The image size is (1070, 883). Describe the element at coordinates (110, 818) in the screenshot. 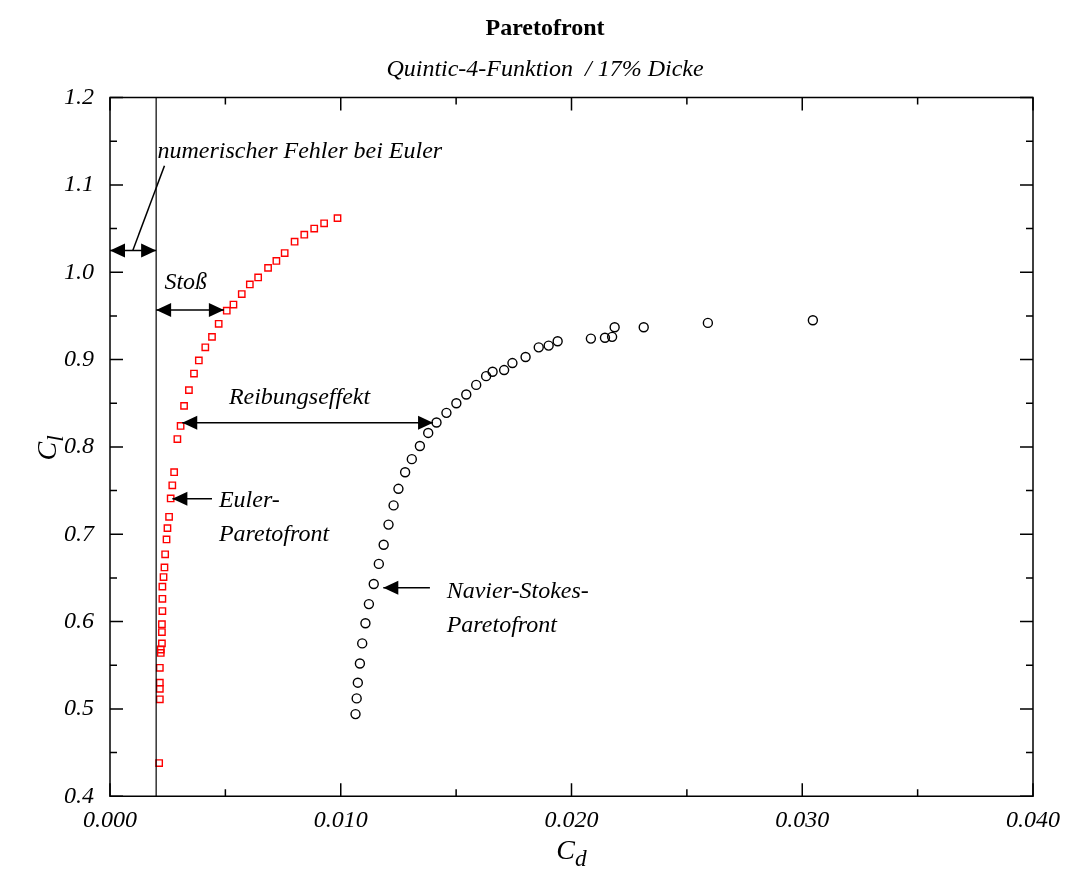

I see `x-tick-label: 0.000` at that location.